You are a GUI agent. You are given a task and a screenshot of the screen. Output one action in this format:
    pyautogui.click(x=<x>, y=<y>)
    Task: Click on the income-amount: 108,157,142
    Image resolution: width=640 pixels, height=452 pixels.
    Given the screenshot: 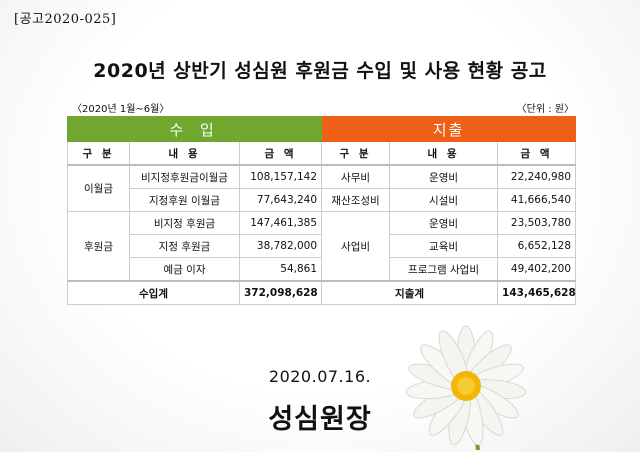 What is the action you would take?
    pyautogui.click(x=280, y=176)
    